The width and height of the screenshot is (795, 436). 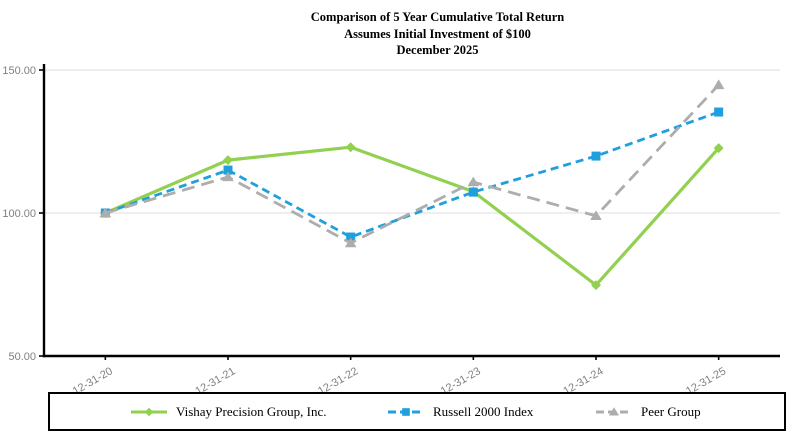 I want to click on x-tick-label: 12-31-24, so click(x=583, y=378).